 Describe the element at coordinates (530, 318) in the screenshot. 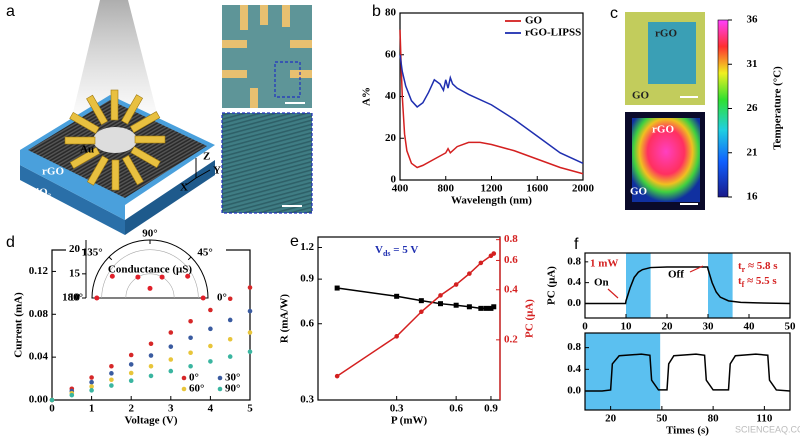

I see `y2-axis-label: PC (μA)` at that location.